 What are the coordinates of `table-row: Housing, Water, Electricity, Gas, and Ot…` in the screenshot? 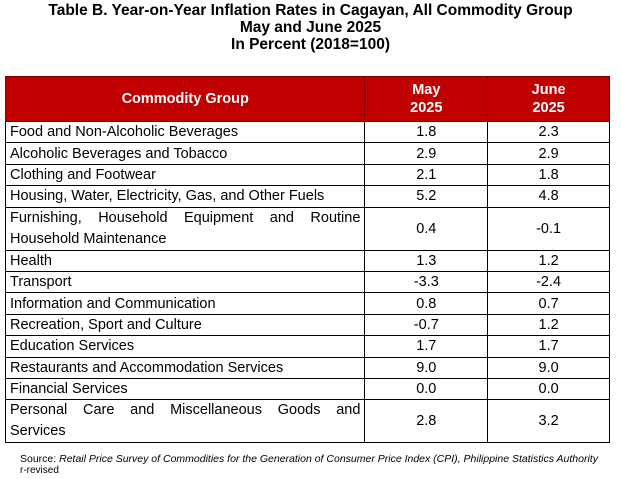 It's located at (307, 196).